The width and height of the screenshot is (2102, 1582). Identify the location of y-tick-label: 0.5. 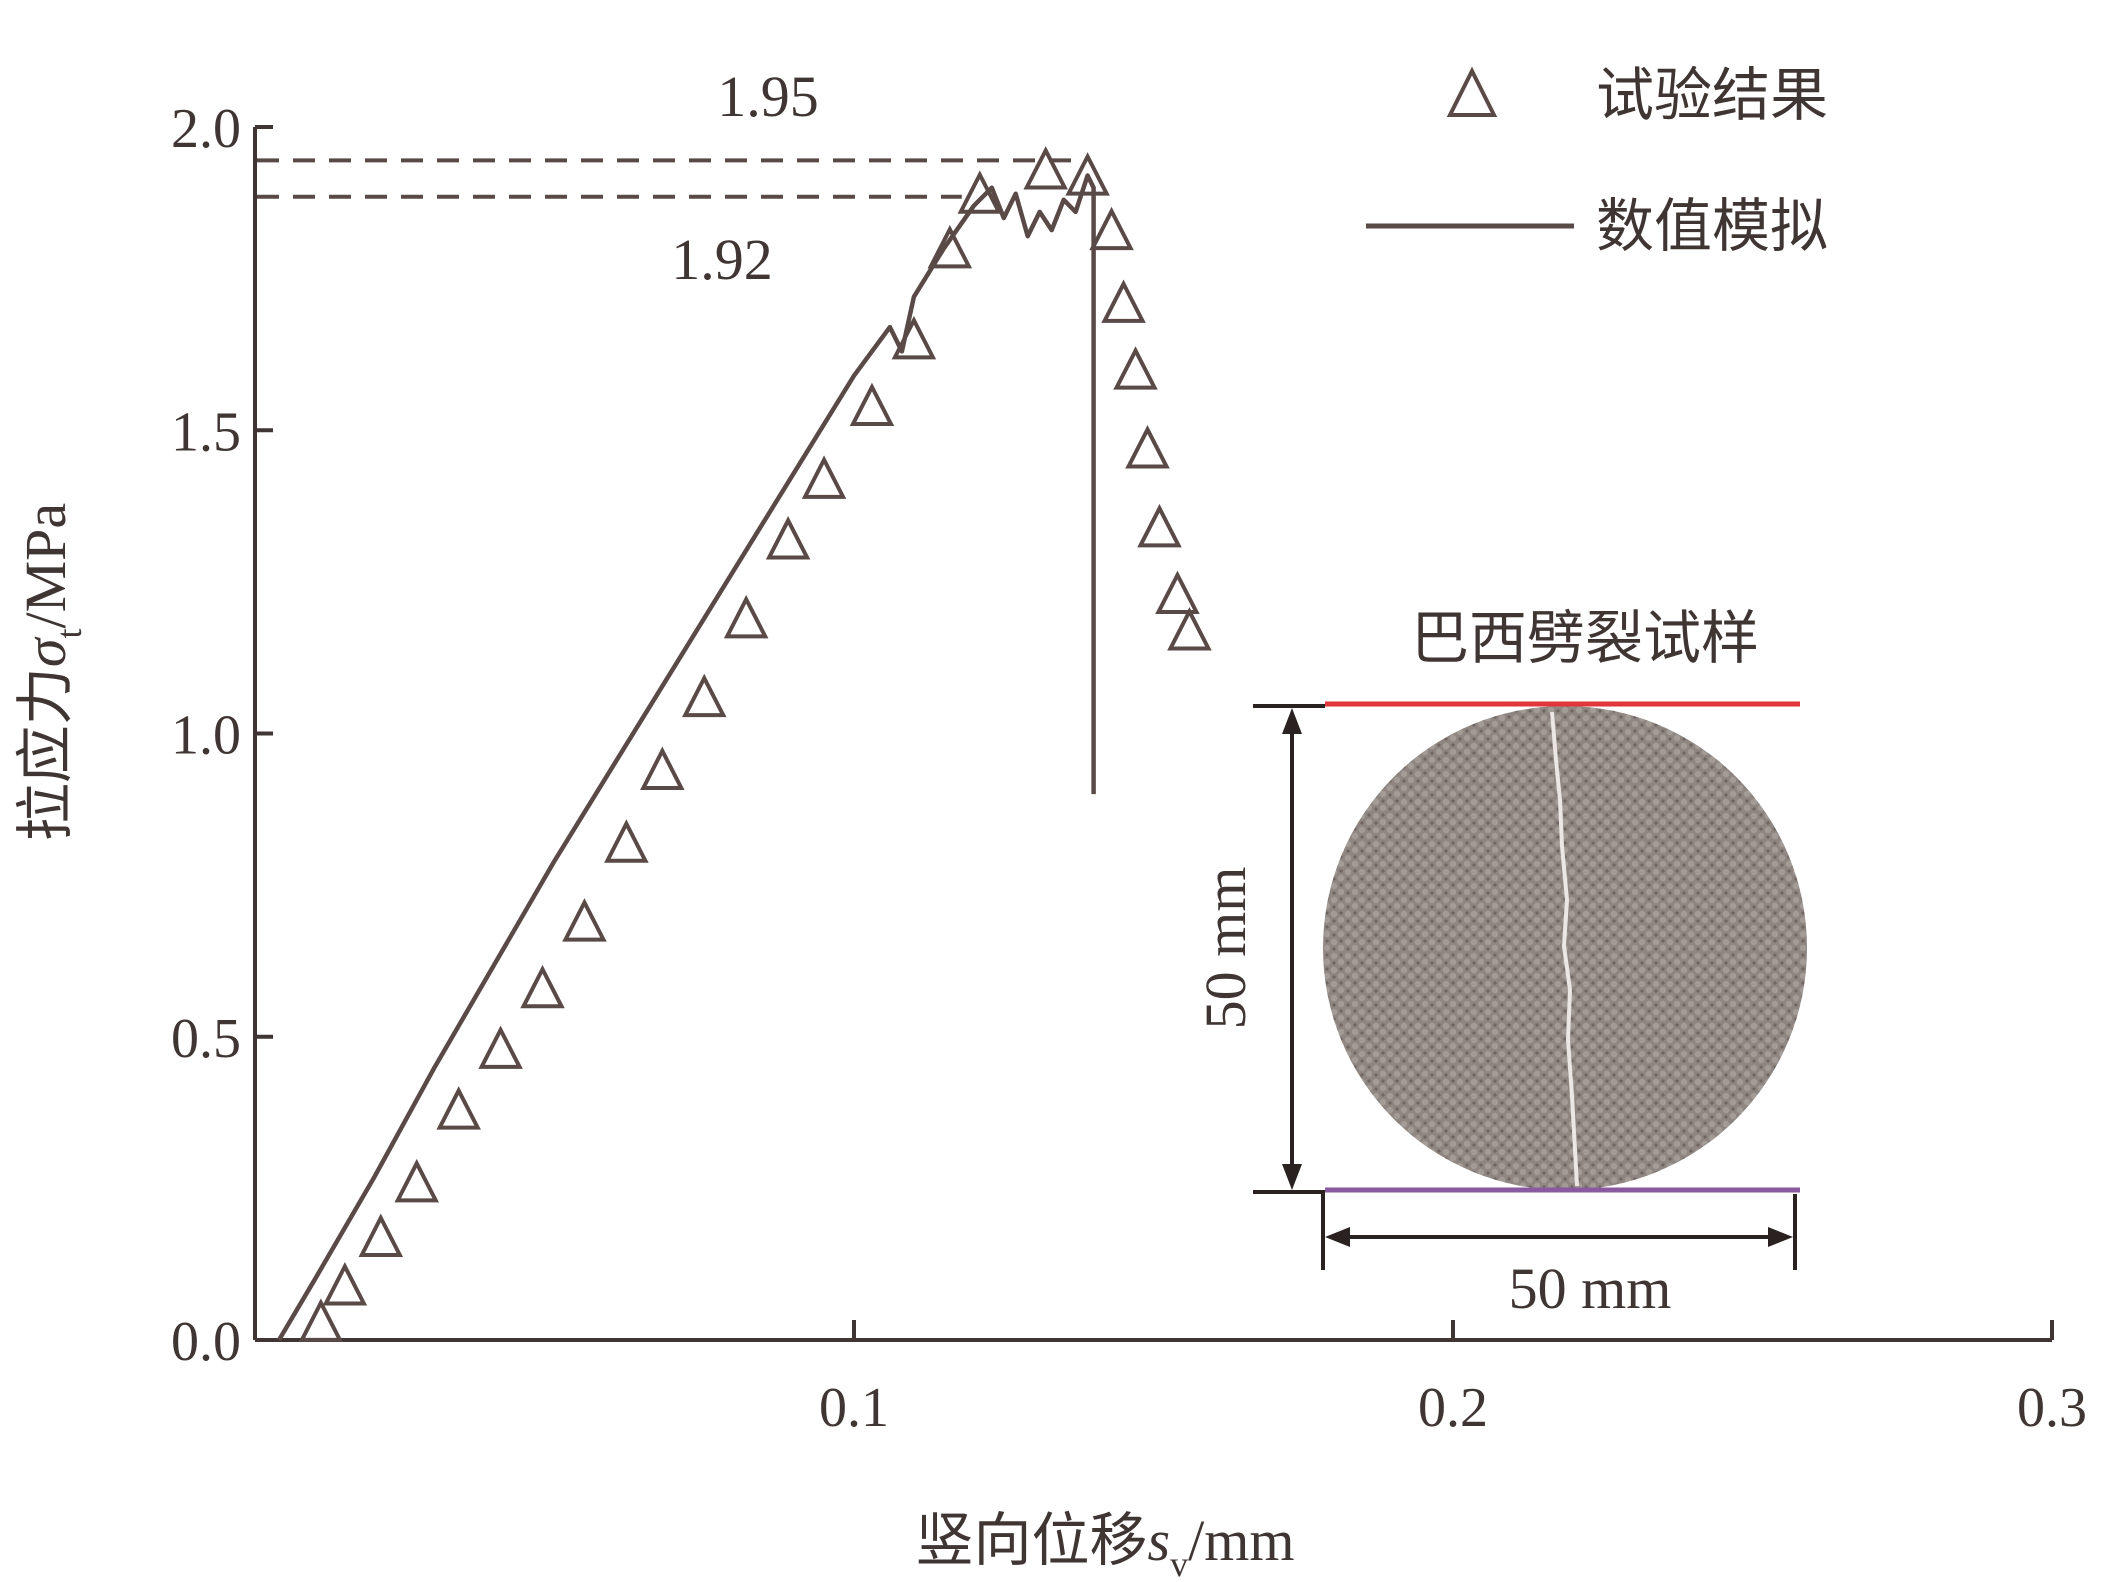
(206, 1039).